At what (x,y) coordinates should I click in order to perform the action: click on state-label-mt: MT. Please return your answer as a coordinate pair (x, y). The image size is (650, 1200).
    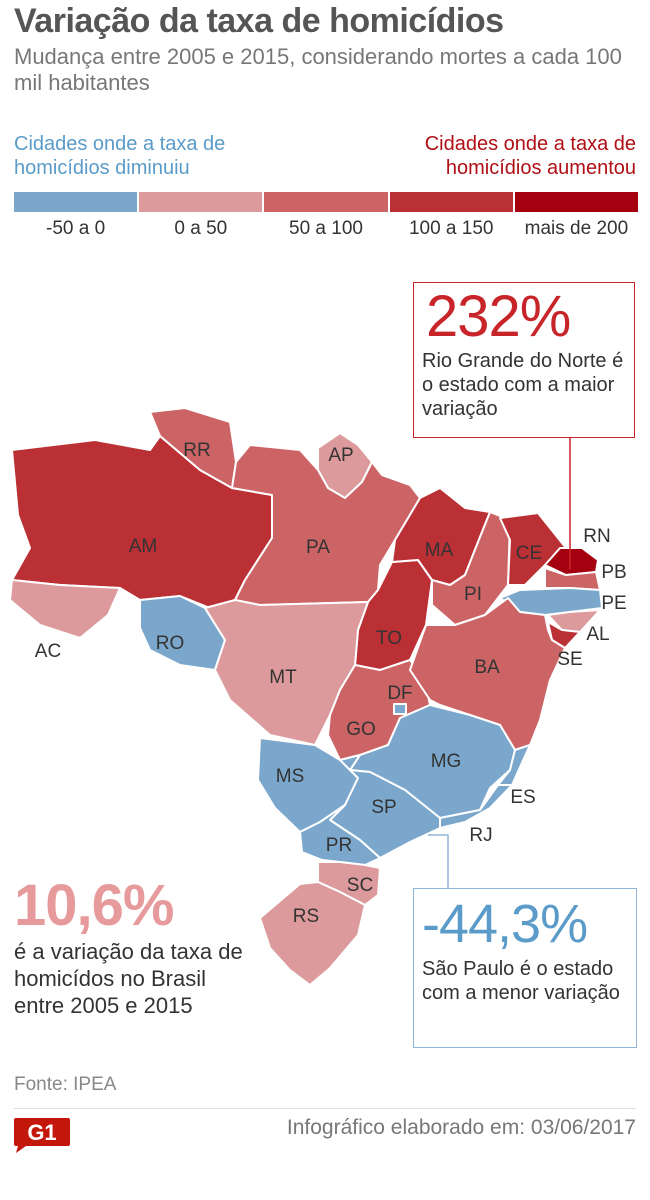
    Looking at the image, I should click on (283, 677).